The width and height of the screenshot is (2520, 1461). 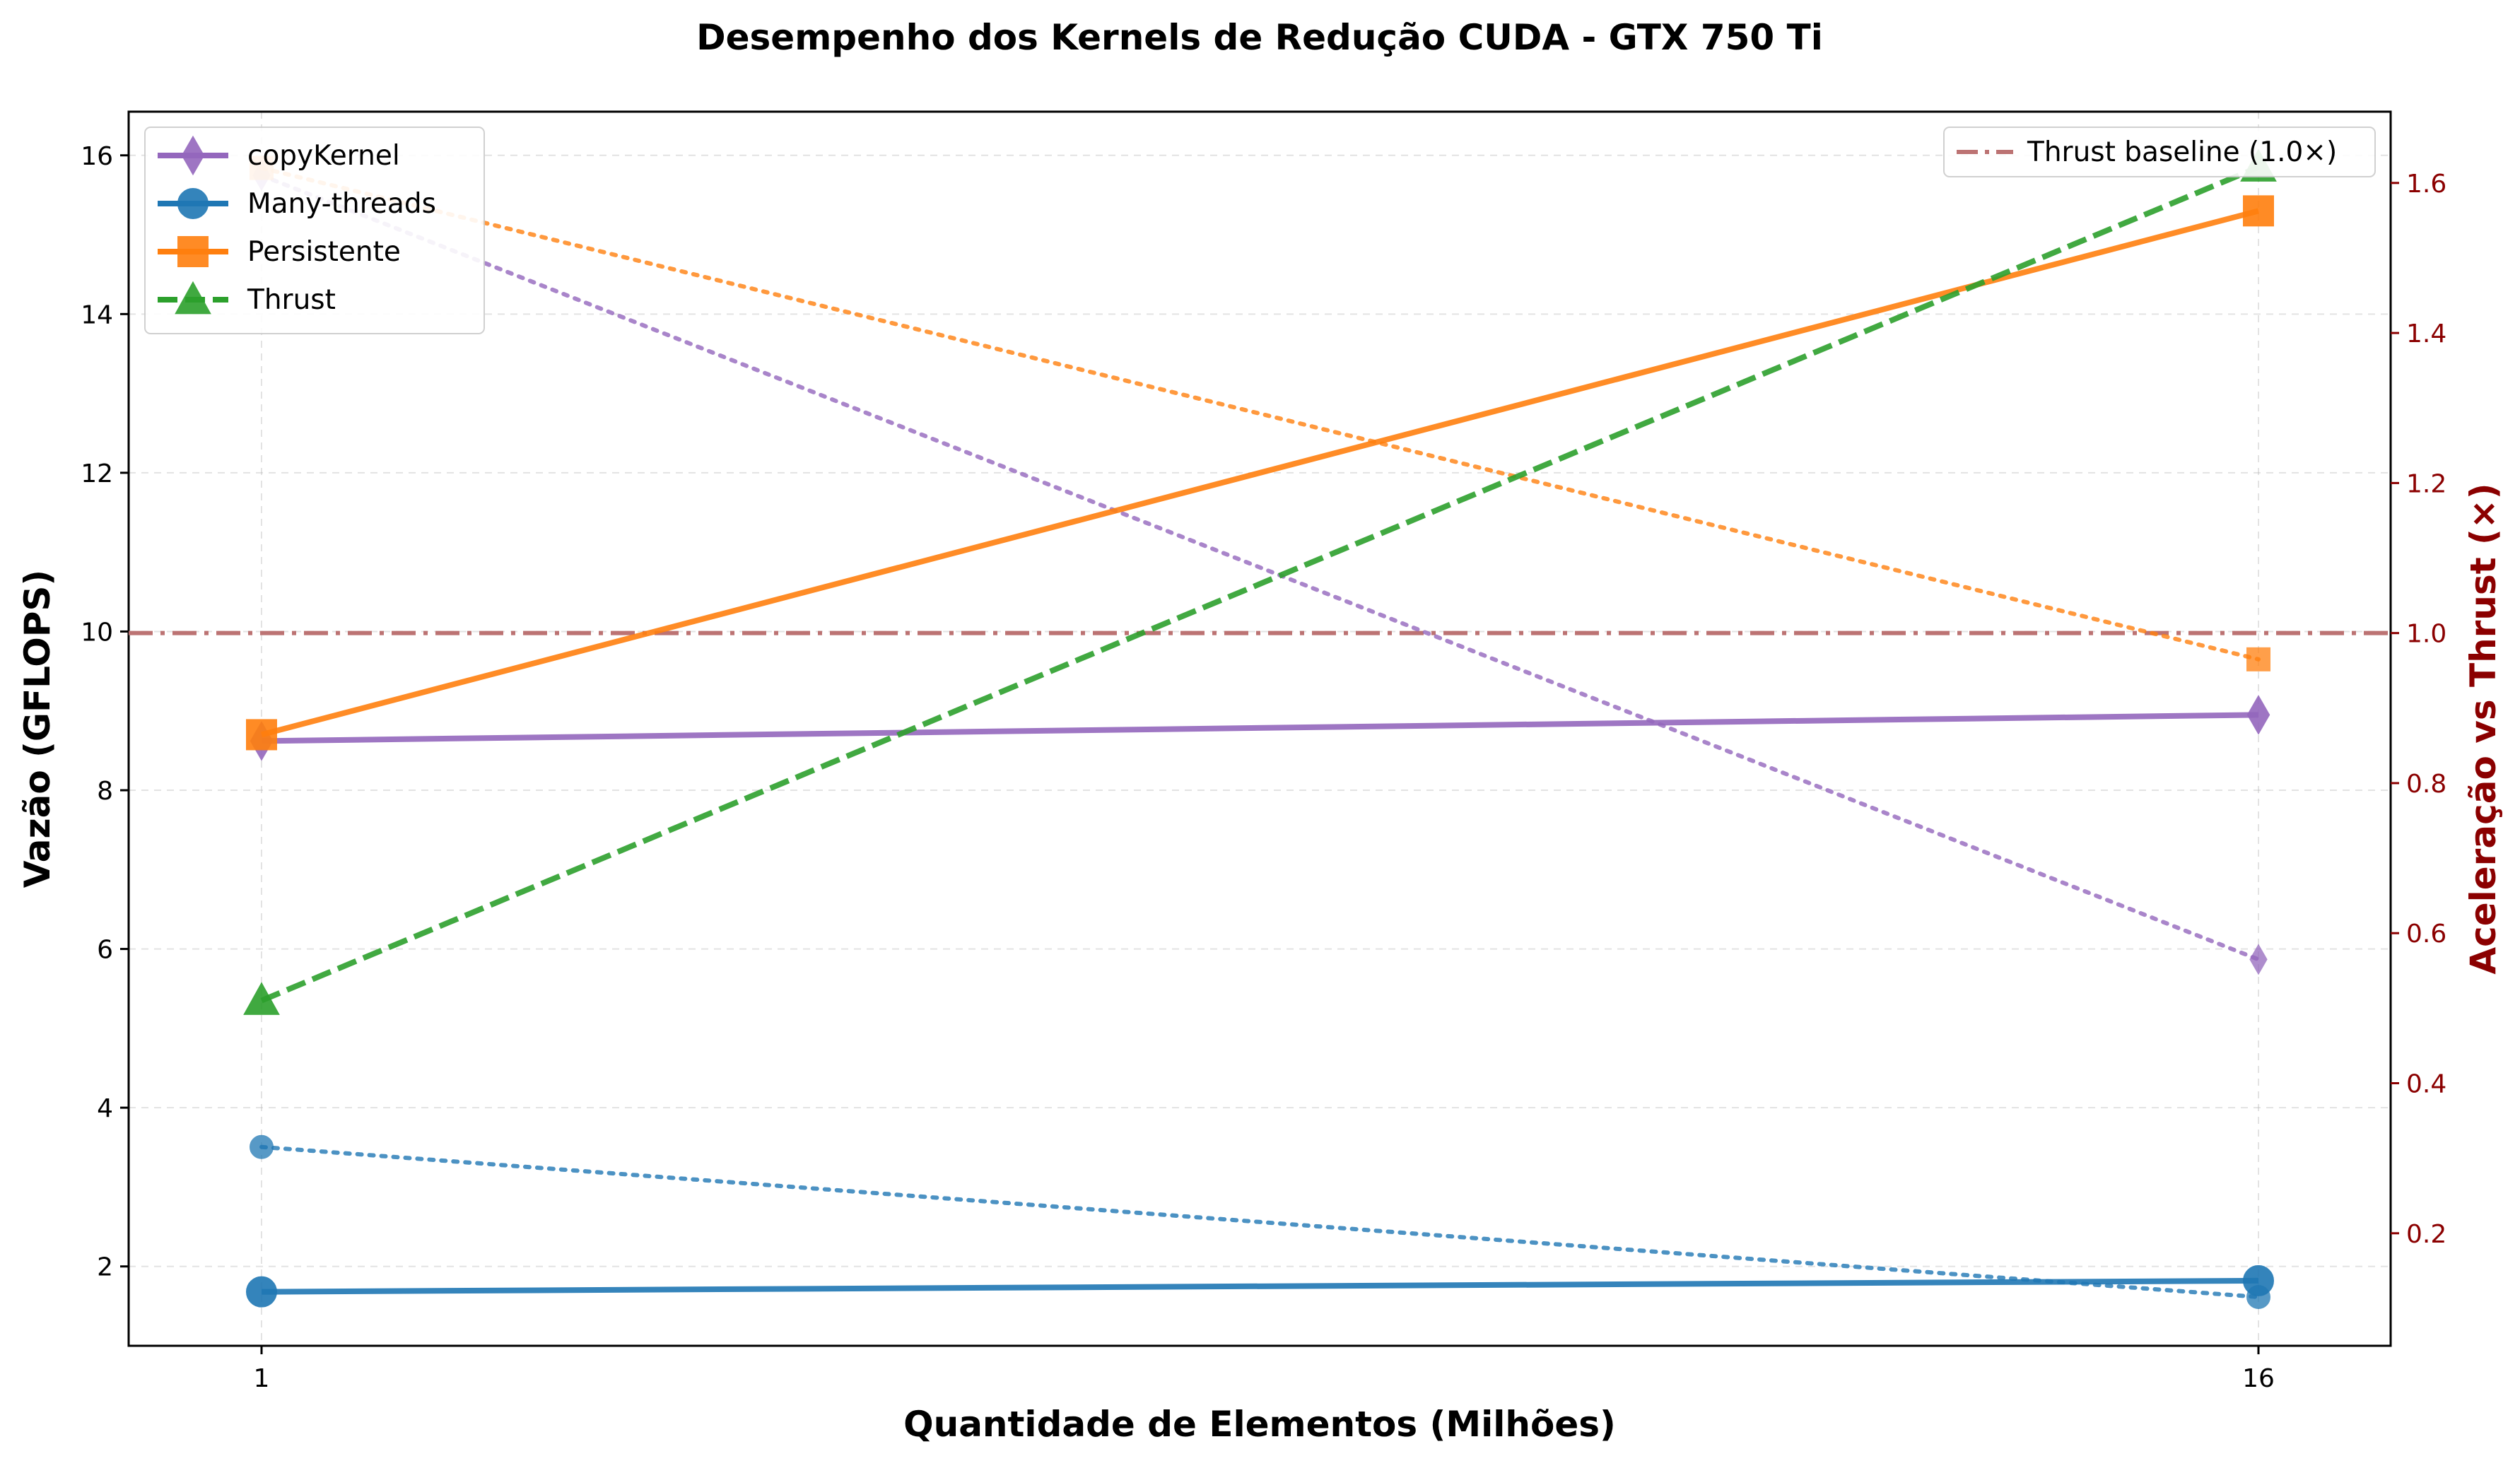 I want to click on y-tick-label: 16, so click(x=97, y=156).